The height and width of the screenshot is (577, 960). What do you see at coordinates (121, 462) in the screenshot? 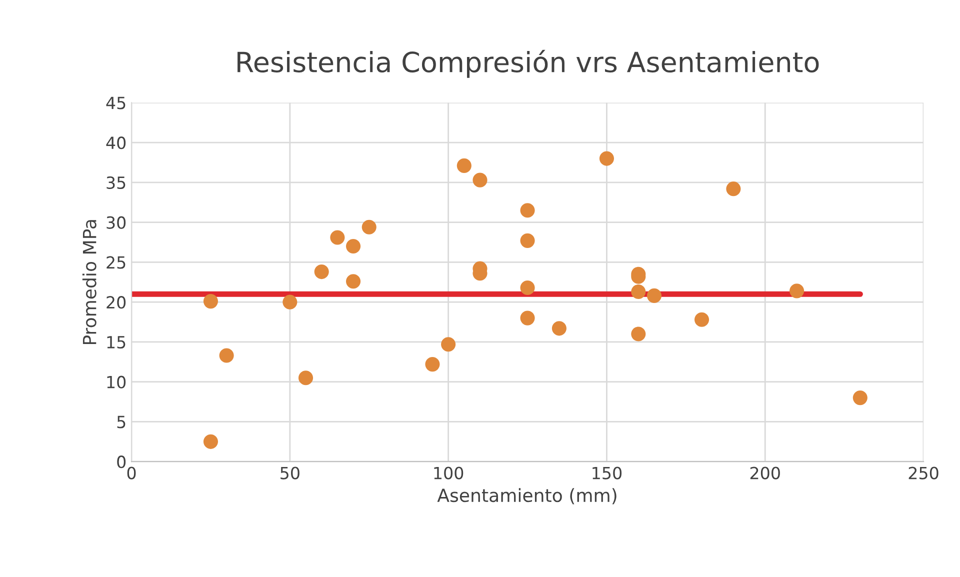
I see `y-tick-label: 0` at bounding box center [121, 462].